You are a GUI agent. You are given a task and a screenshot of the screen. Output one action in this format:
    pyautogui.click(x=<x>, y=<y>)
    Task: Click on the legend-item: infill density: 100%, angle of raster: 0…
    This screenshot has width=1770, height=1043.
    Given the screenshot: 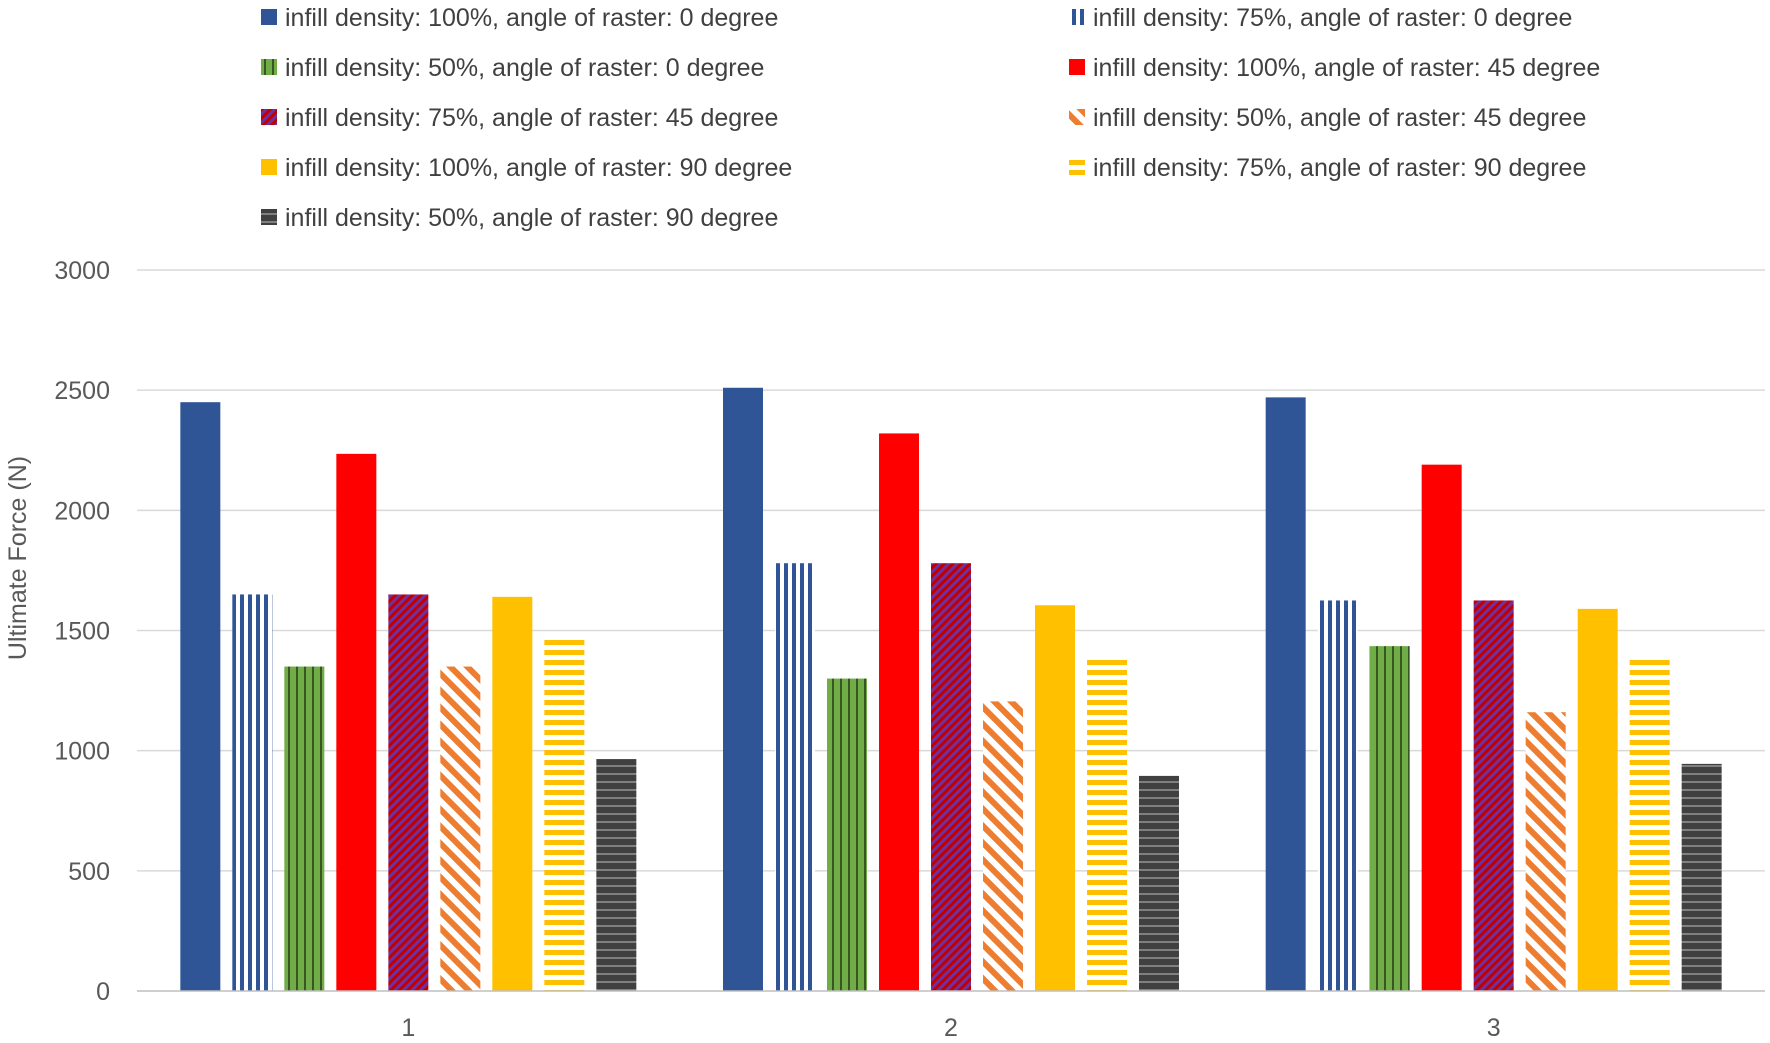 What is the action you would take?
    pyautogui.click(x=519, y=18)
    